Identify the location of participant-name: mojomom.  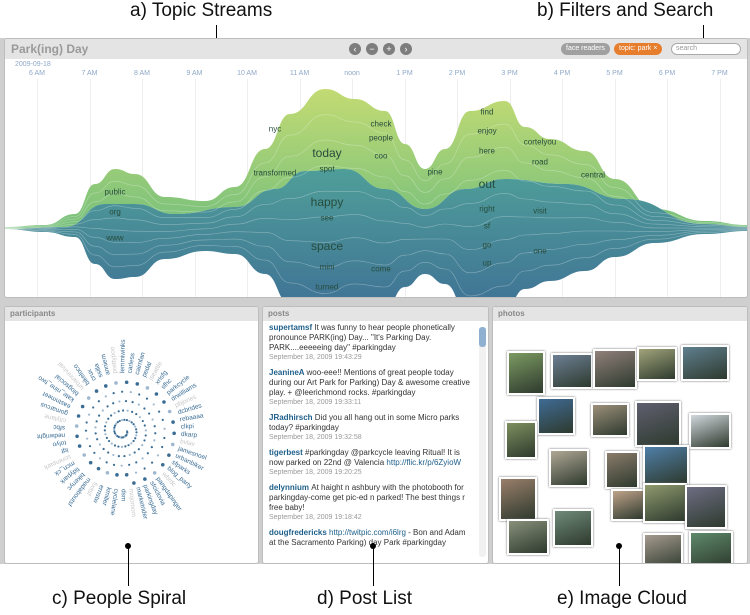
(132, 502).